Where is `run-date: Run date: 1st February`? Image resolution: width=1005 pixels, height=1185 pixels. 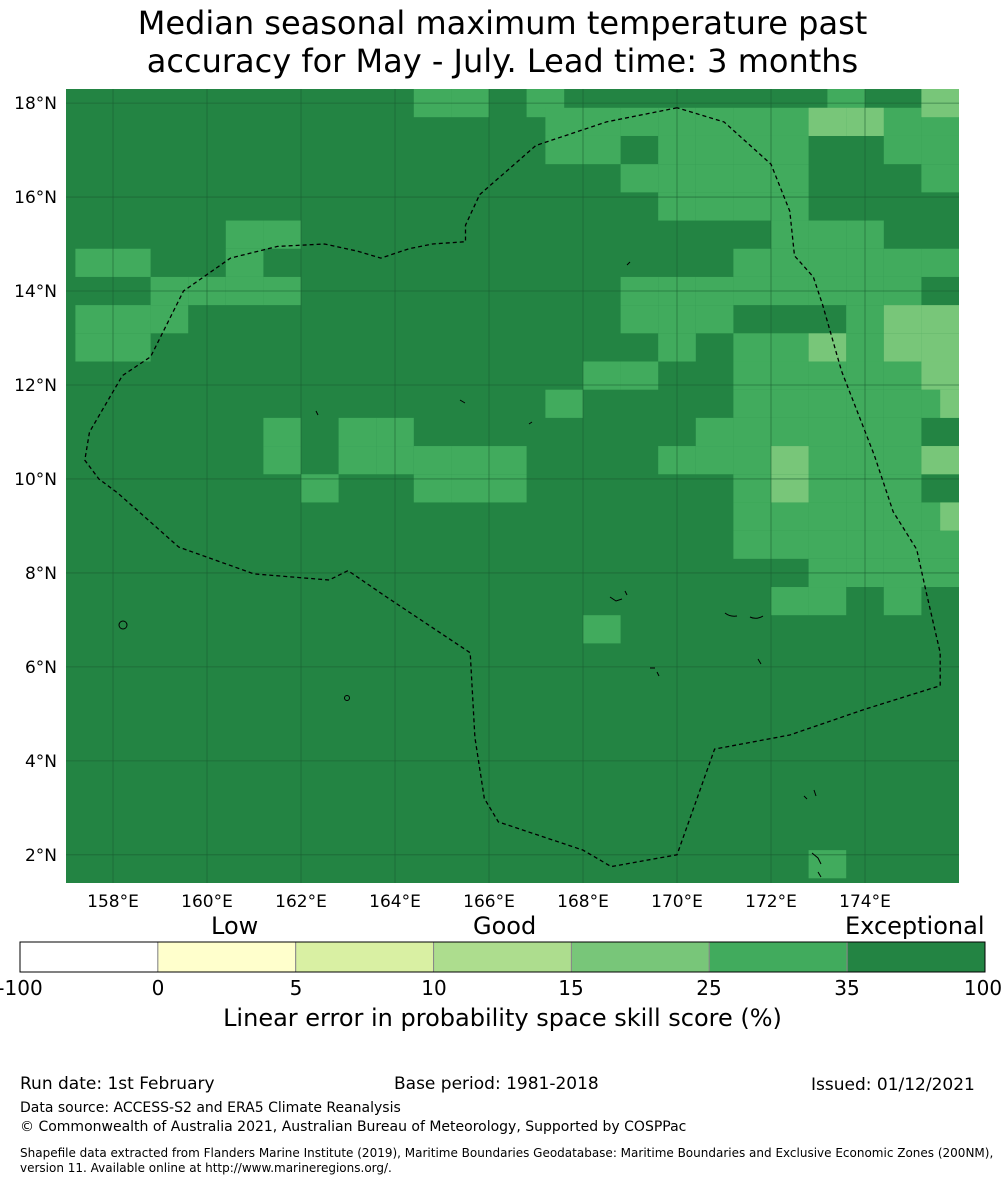 run-date: Run date: 1st February is located at coordinates (117, 1084).